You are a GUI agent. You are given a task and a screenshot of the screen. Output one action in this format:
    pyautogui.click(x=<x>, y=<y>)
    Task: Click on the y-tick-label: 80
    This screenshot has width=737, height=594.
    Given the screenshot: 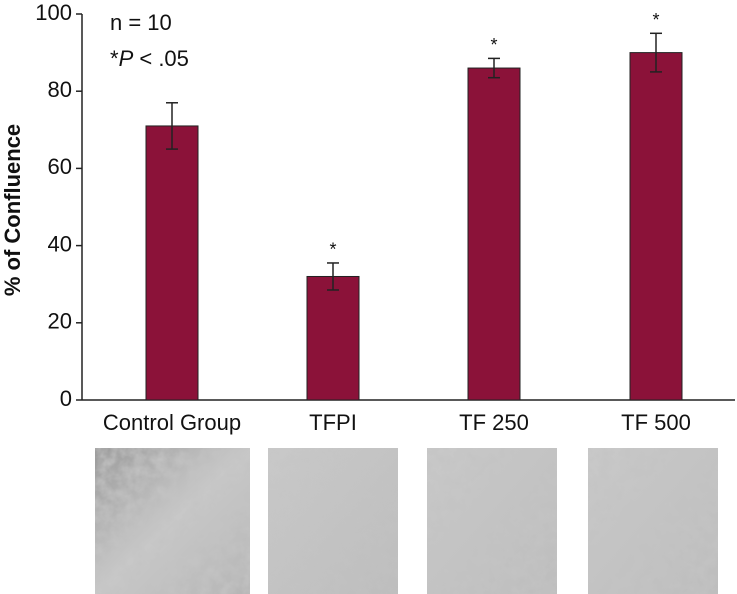 What is the action you would take?
    pyautogui.click(x=60, y=89)
    